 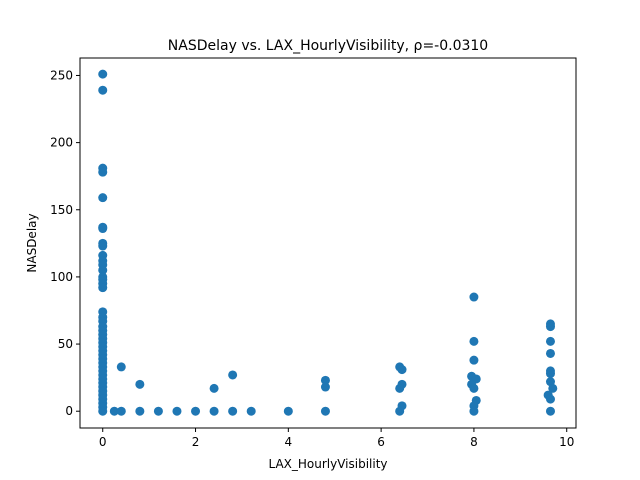 I want to click on y-axis-label: NASDelay, so click(x=32, y=242).